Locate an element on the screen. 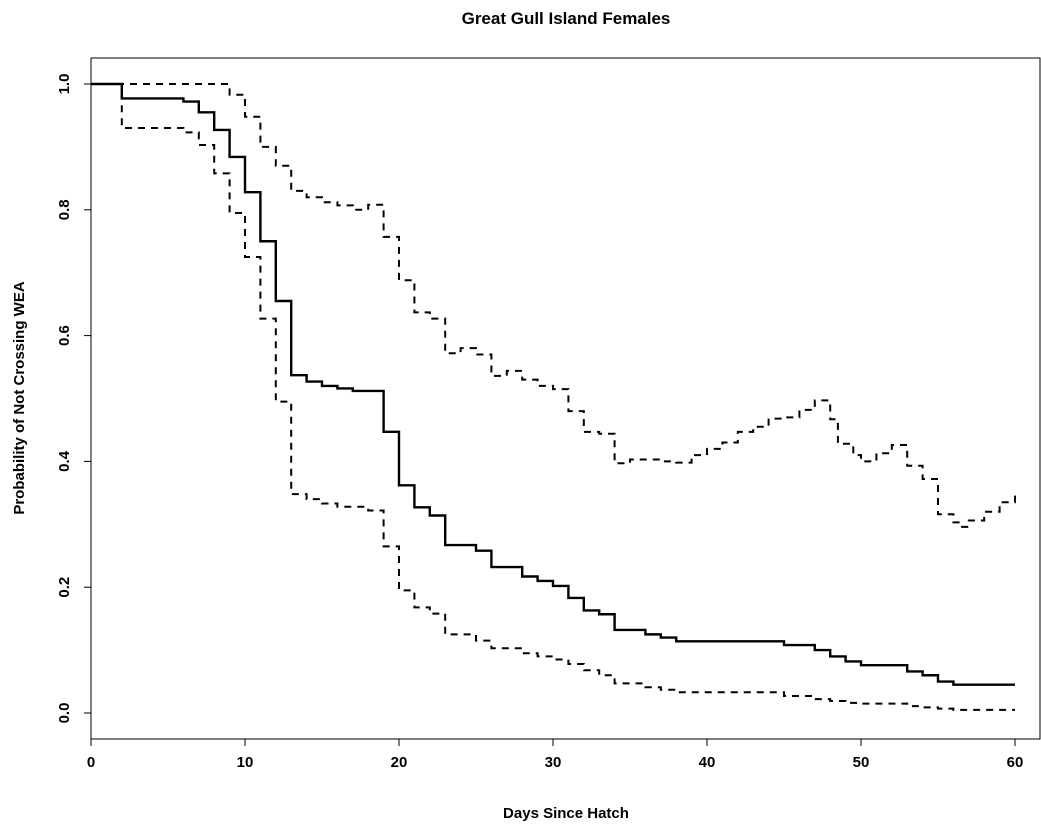 The image size is (1041, 825). y-tick-label: 0.0 is located at coordinates (64, 713).